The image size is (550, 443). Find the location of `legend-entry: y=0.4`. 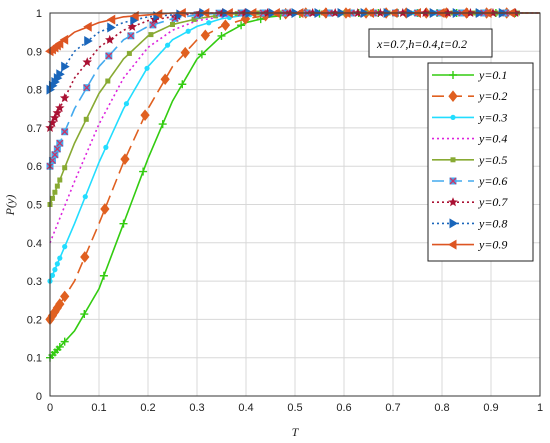

legend-entry: y=0.4 is located at coordinates (469, 139).